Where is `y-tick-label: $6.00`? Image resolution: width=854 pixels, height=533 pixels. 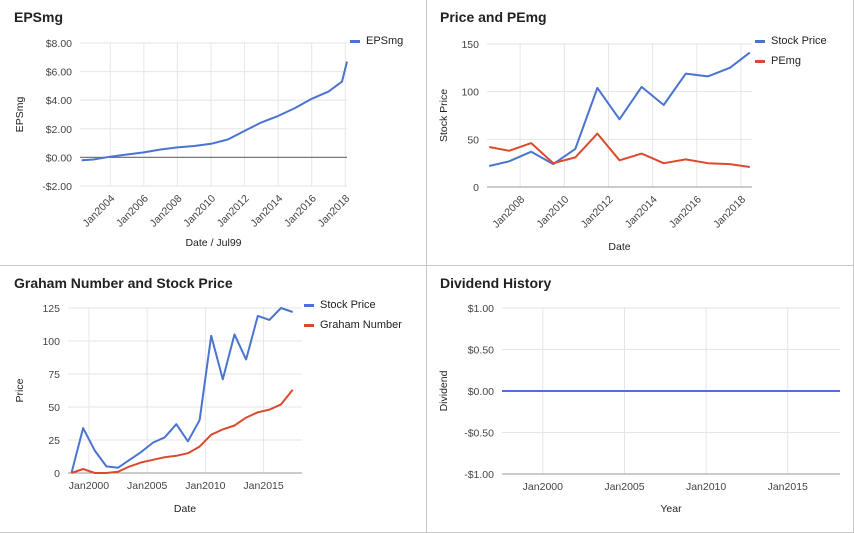
y-tick-label: $6.00 is located at coordinates (59, 73).